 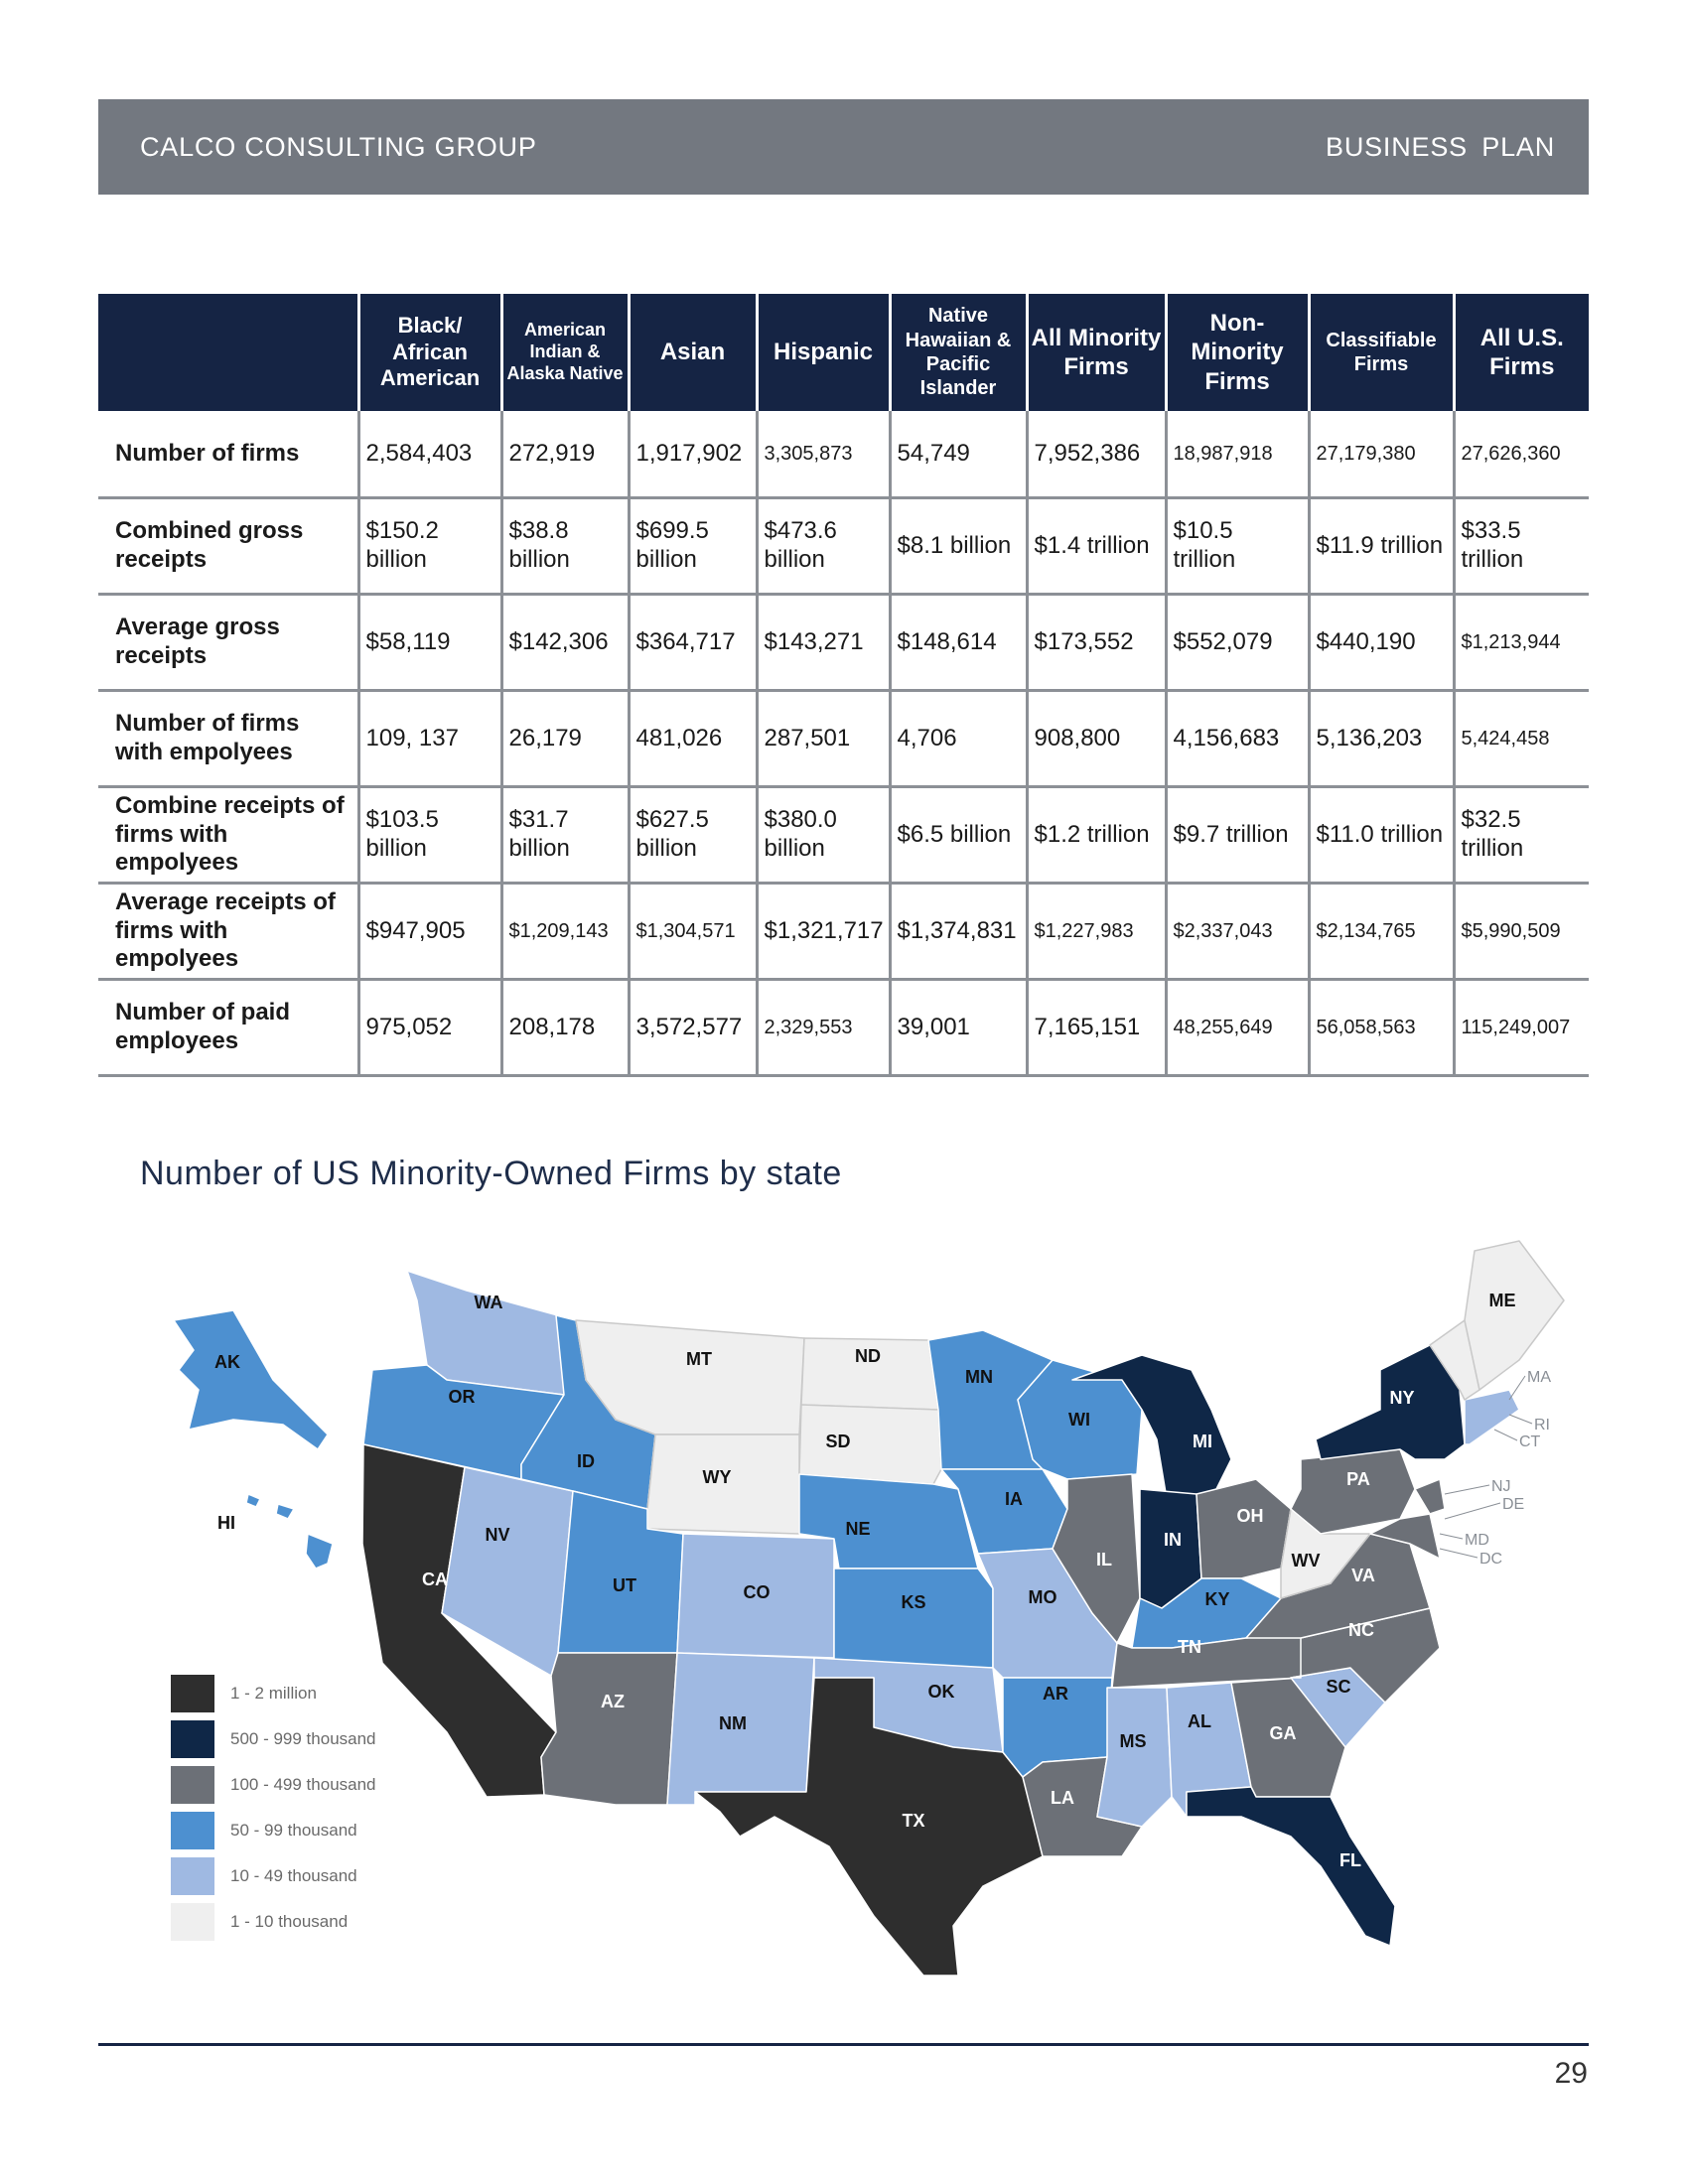 What do you see at coordinates (303, 1738) in the screenshot?
I see `legend-label: 500 - 999 thousand` at bounding box center [303, 1738].